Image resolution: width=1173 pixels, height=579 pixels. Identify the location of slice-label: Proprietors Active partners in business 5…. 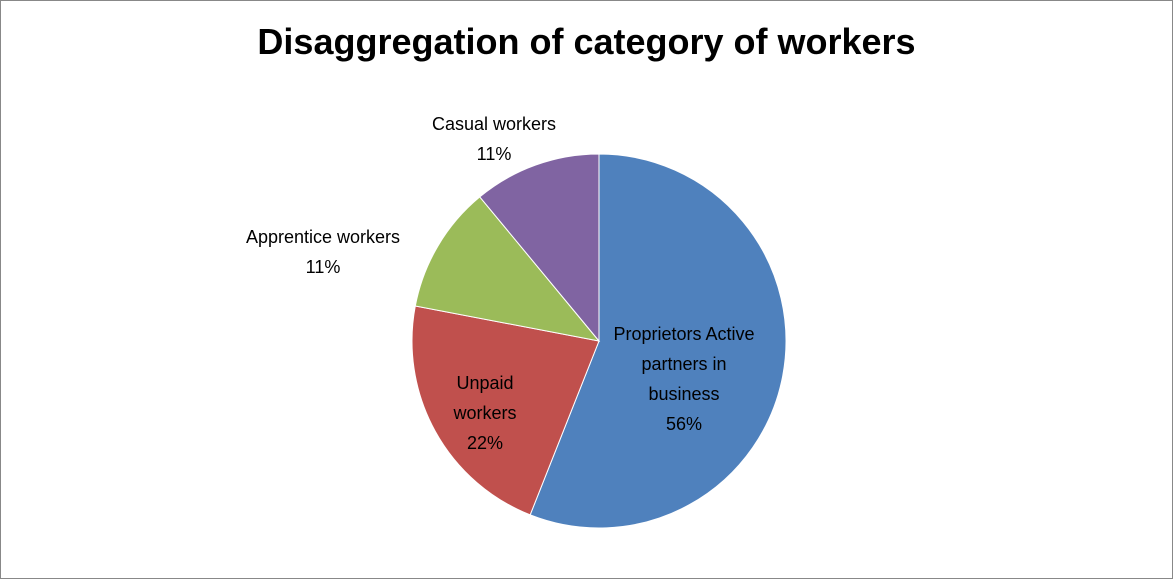
(684, 379).